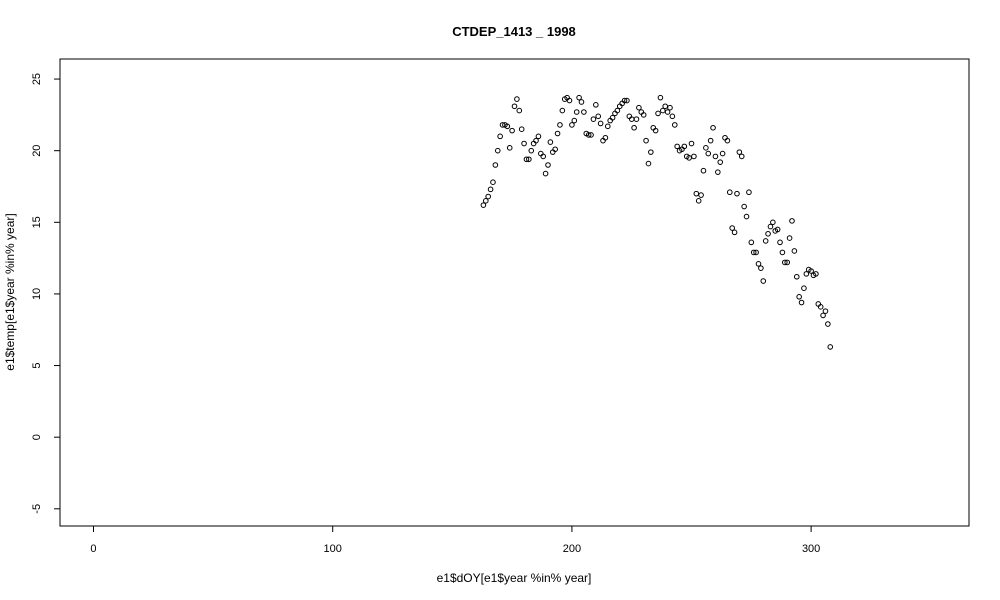 This screenshot has width=1000, height=600. Describe the element at coordinates (514, 31) in the screenshot. I see `chart-title: CTDEP_1413 _ 1998` at that location.